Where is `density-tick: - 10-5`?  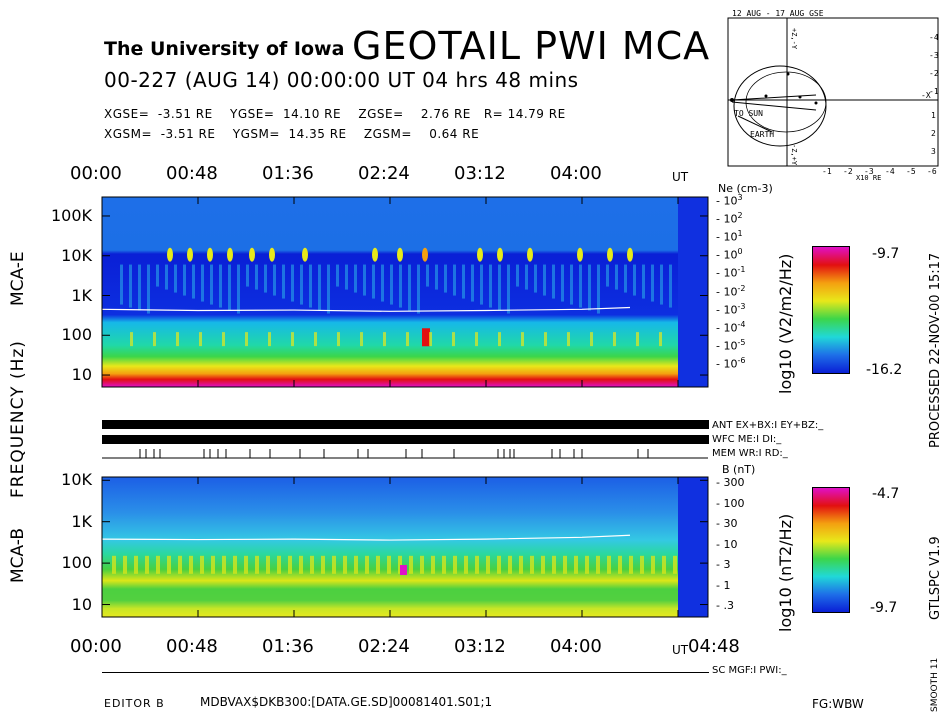 density-tick: - 10-5 is located at coordinates (731, 345).